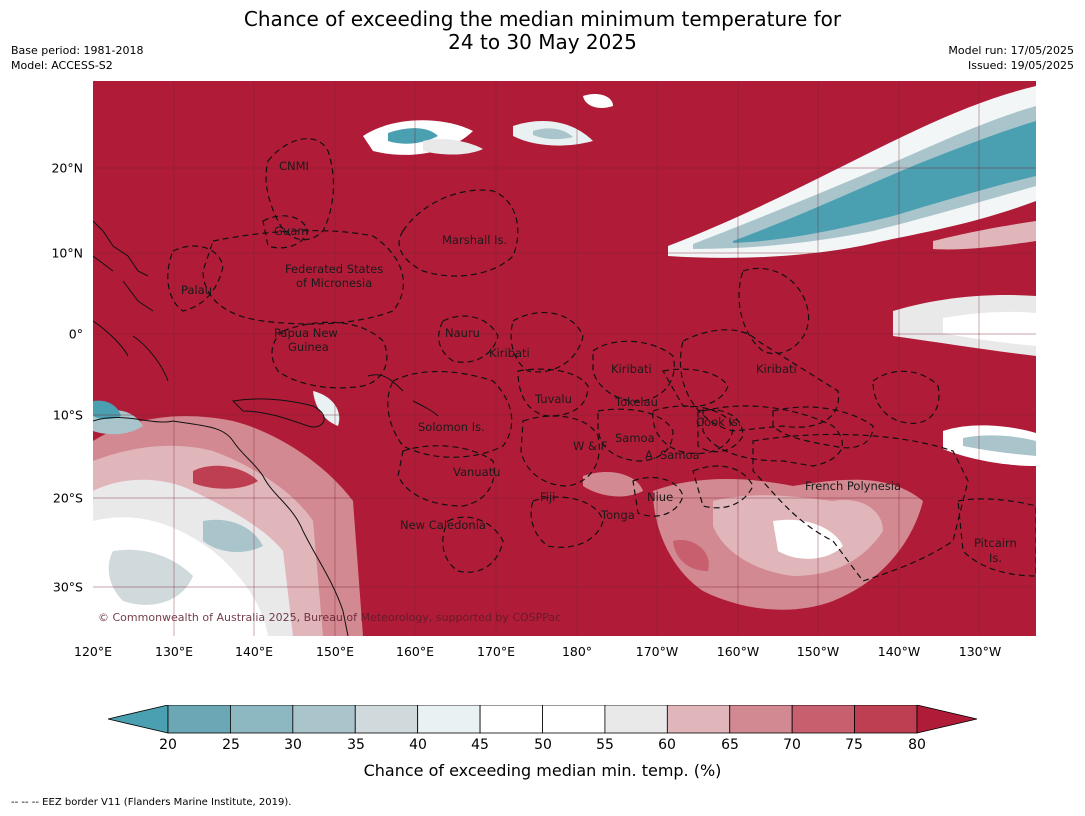 This screenshot has height=816, width=1085. I want to click on colorbar-cells, so click(542, 719).